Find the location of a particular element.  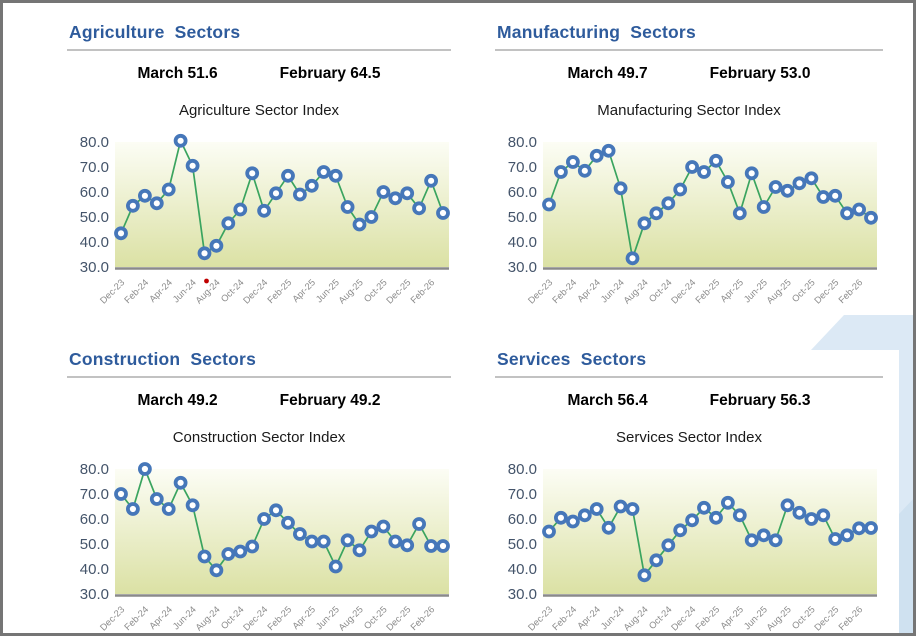

x-axis-tick: Aug-24 is located at coordinates (636, 618).